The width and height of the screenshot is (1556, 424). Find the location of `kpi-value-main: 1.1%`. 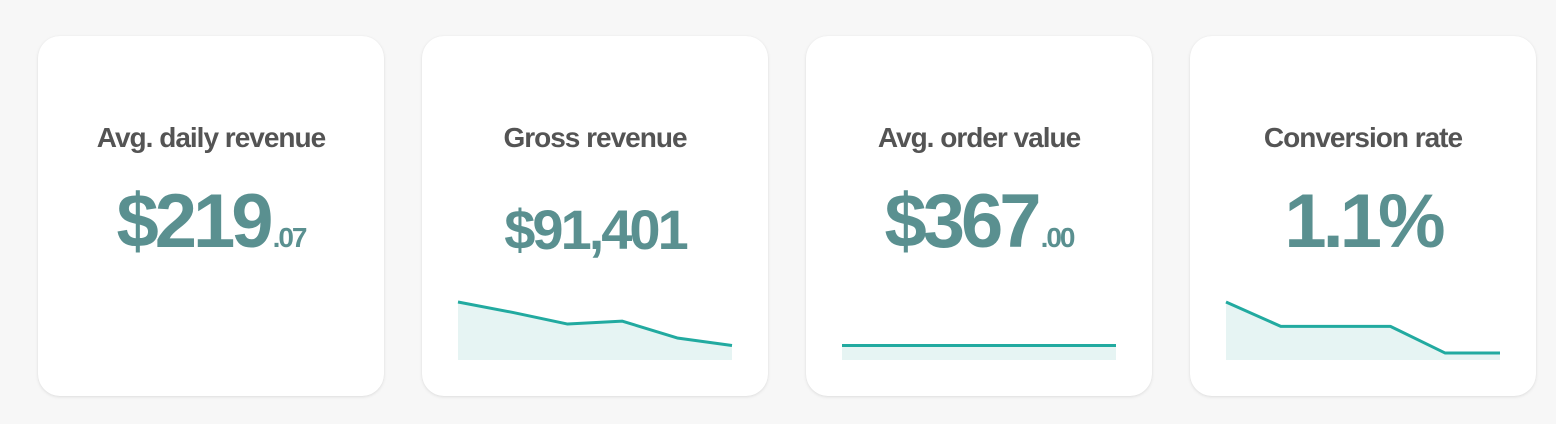

kpi-value-main: 1.1% is located at coordinates (1364, 221).